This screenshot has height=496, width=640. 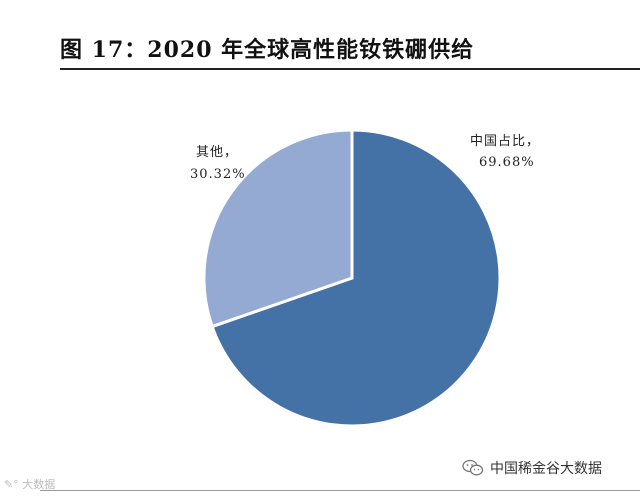 I want to click on slice-value-china: 69.68%, so click(x=507, y=162).